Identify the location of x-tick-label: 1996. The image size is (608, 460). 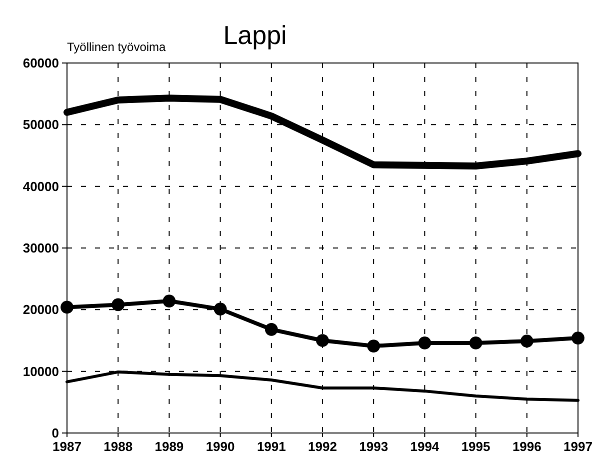
(527, 446).